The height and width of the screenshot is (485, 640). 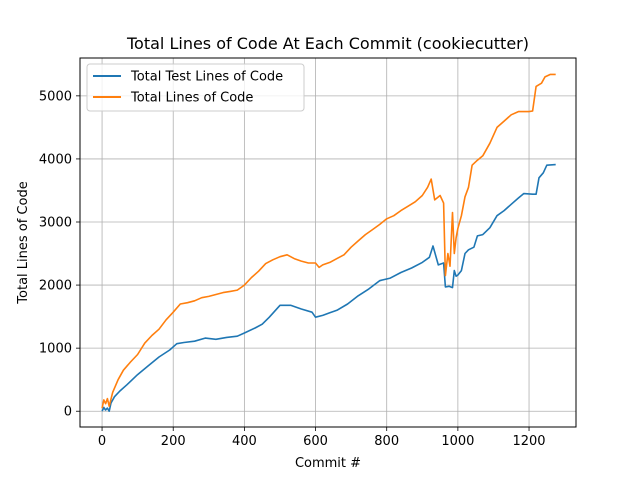 What do you see at coordinates (191, 98) in the screenshot?
I see `legend-label-total-lines: Total Lines of Code` at bounding box center [191, 98].